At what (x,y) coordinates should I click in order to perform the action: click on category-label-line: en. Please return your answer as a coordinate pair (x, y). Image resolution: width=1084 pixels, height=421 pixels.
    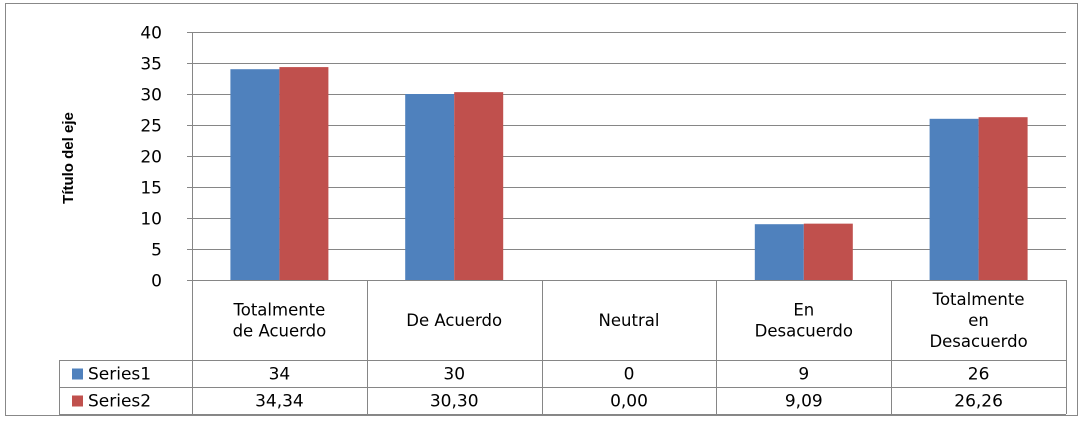
    Looking at the image, I should click on (978, 320).